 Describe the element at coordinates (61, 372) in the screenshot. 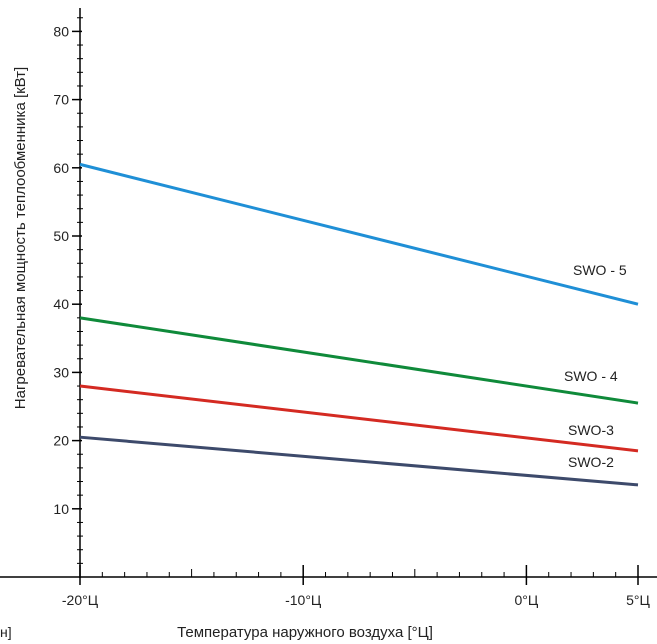

I see `y-tick-label: 30` at that location.